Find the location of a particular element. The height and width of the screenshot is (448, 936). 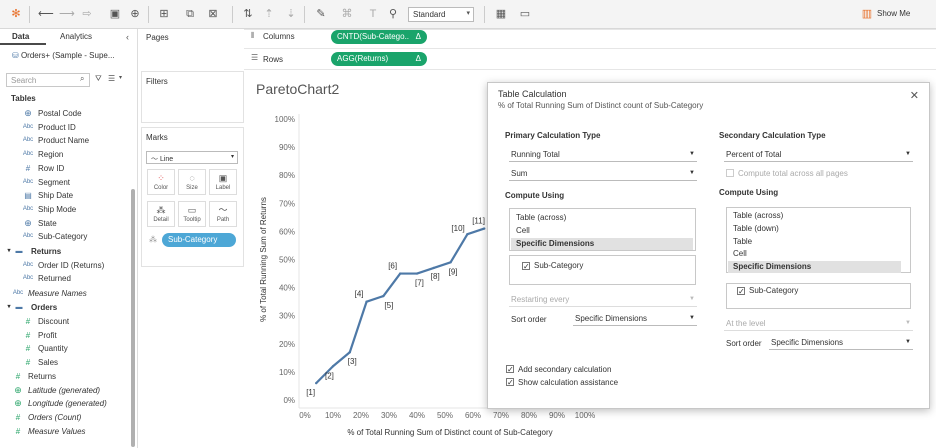

y-tick-label: 70% is located at coordinates (287, 203).